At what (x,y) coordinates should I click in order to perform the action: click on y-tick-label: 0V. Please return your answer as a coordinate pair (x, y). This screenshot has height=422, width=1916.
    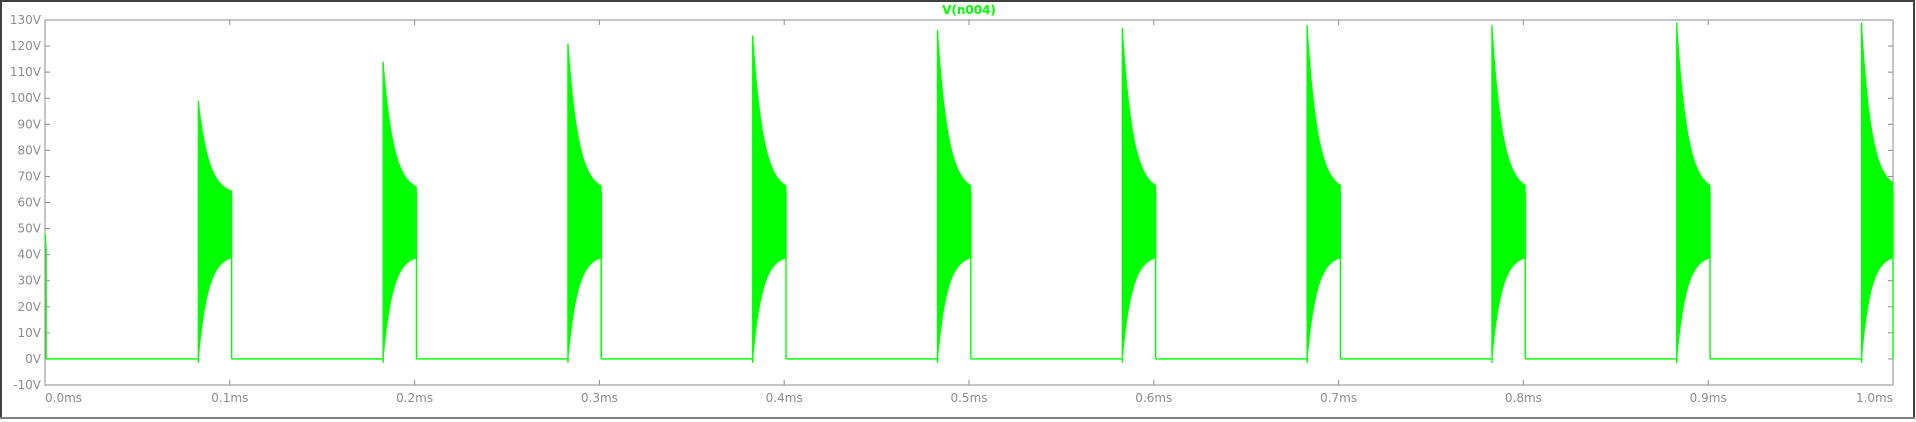
    Looking at the image, I should click on (33, 359).